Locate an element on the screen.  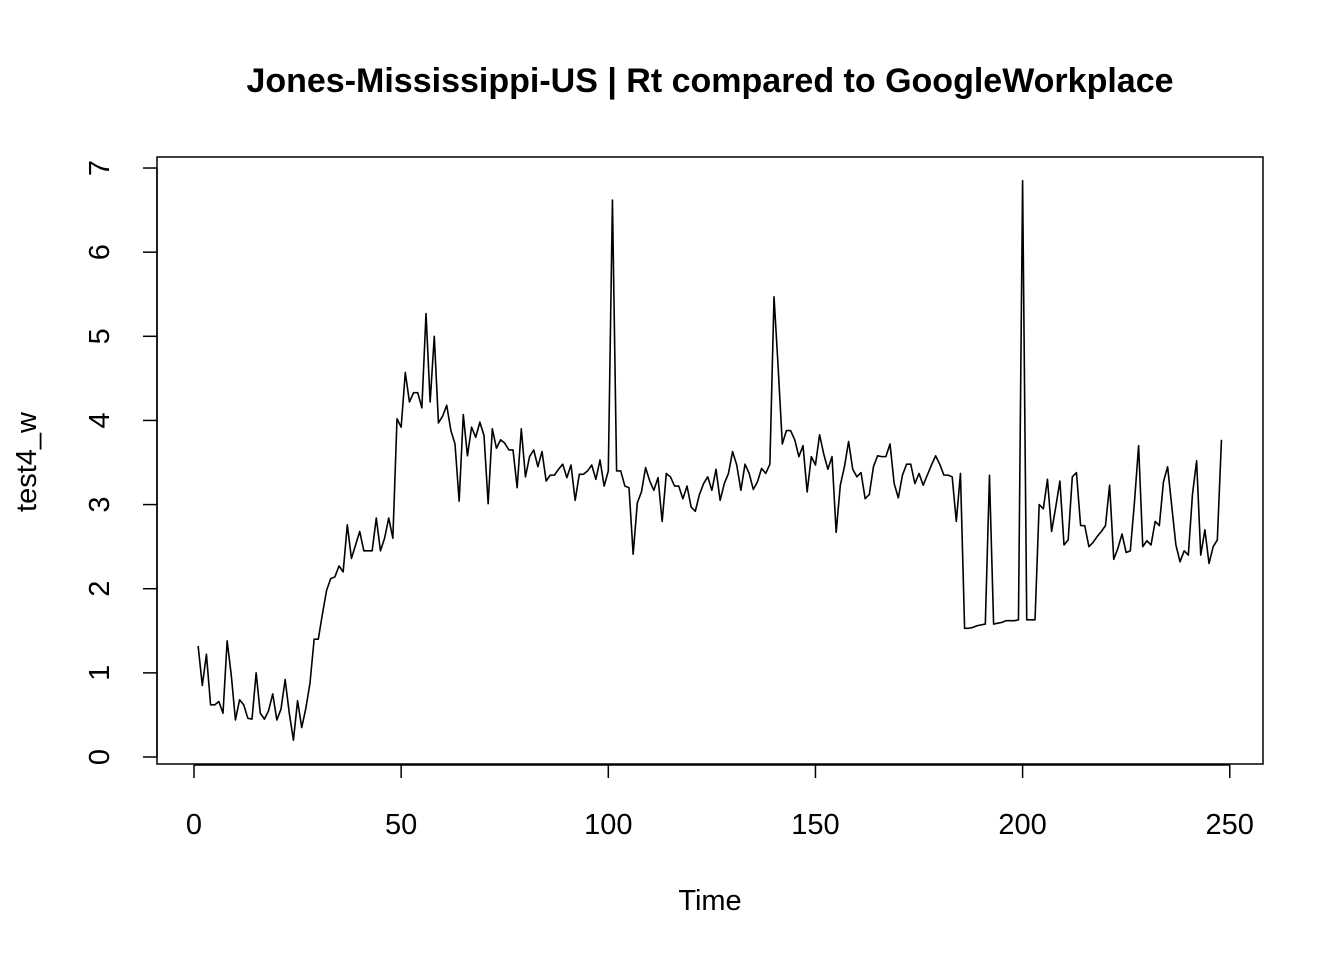
y-tick-label: 4 is located at coordinates (100, 420).